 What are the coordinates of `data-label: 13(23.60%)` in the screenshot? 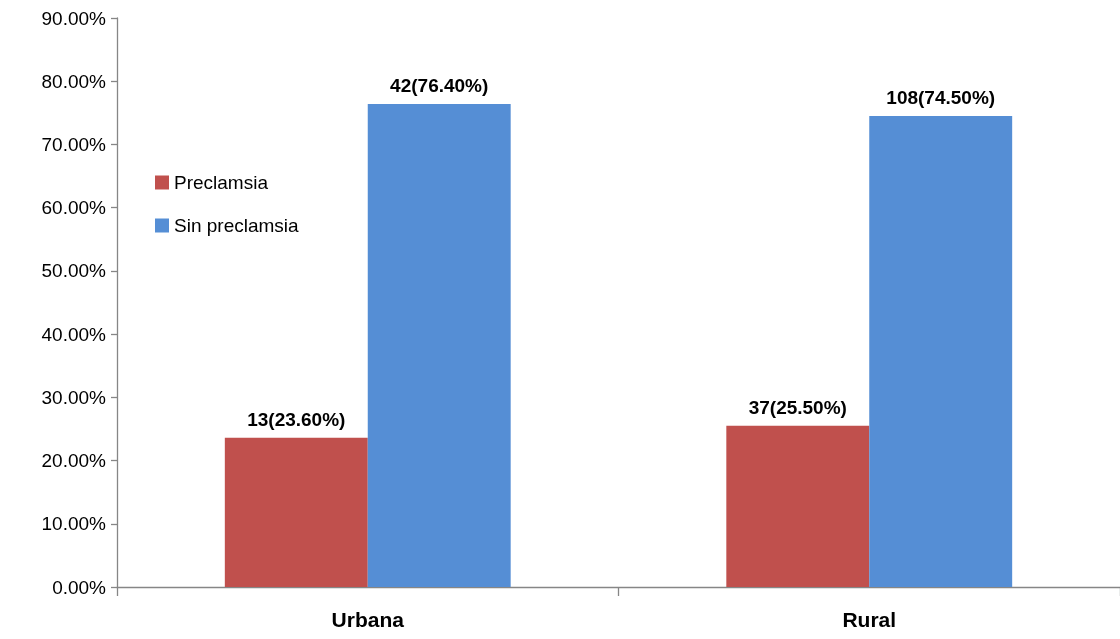 It's located at (296, 419).